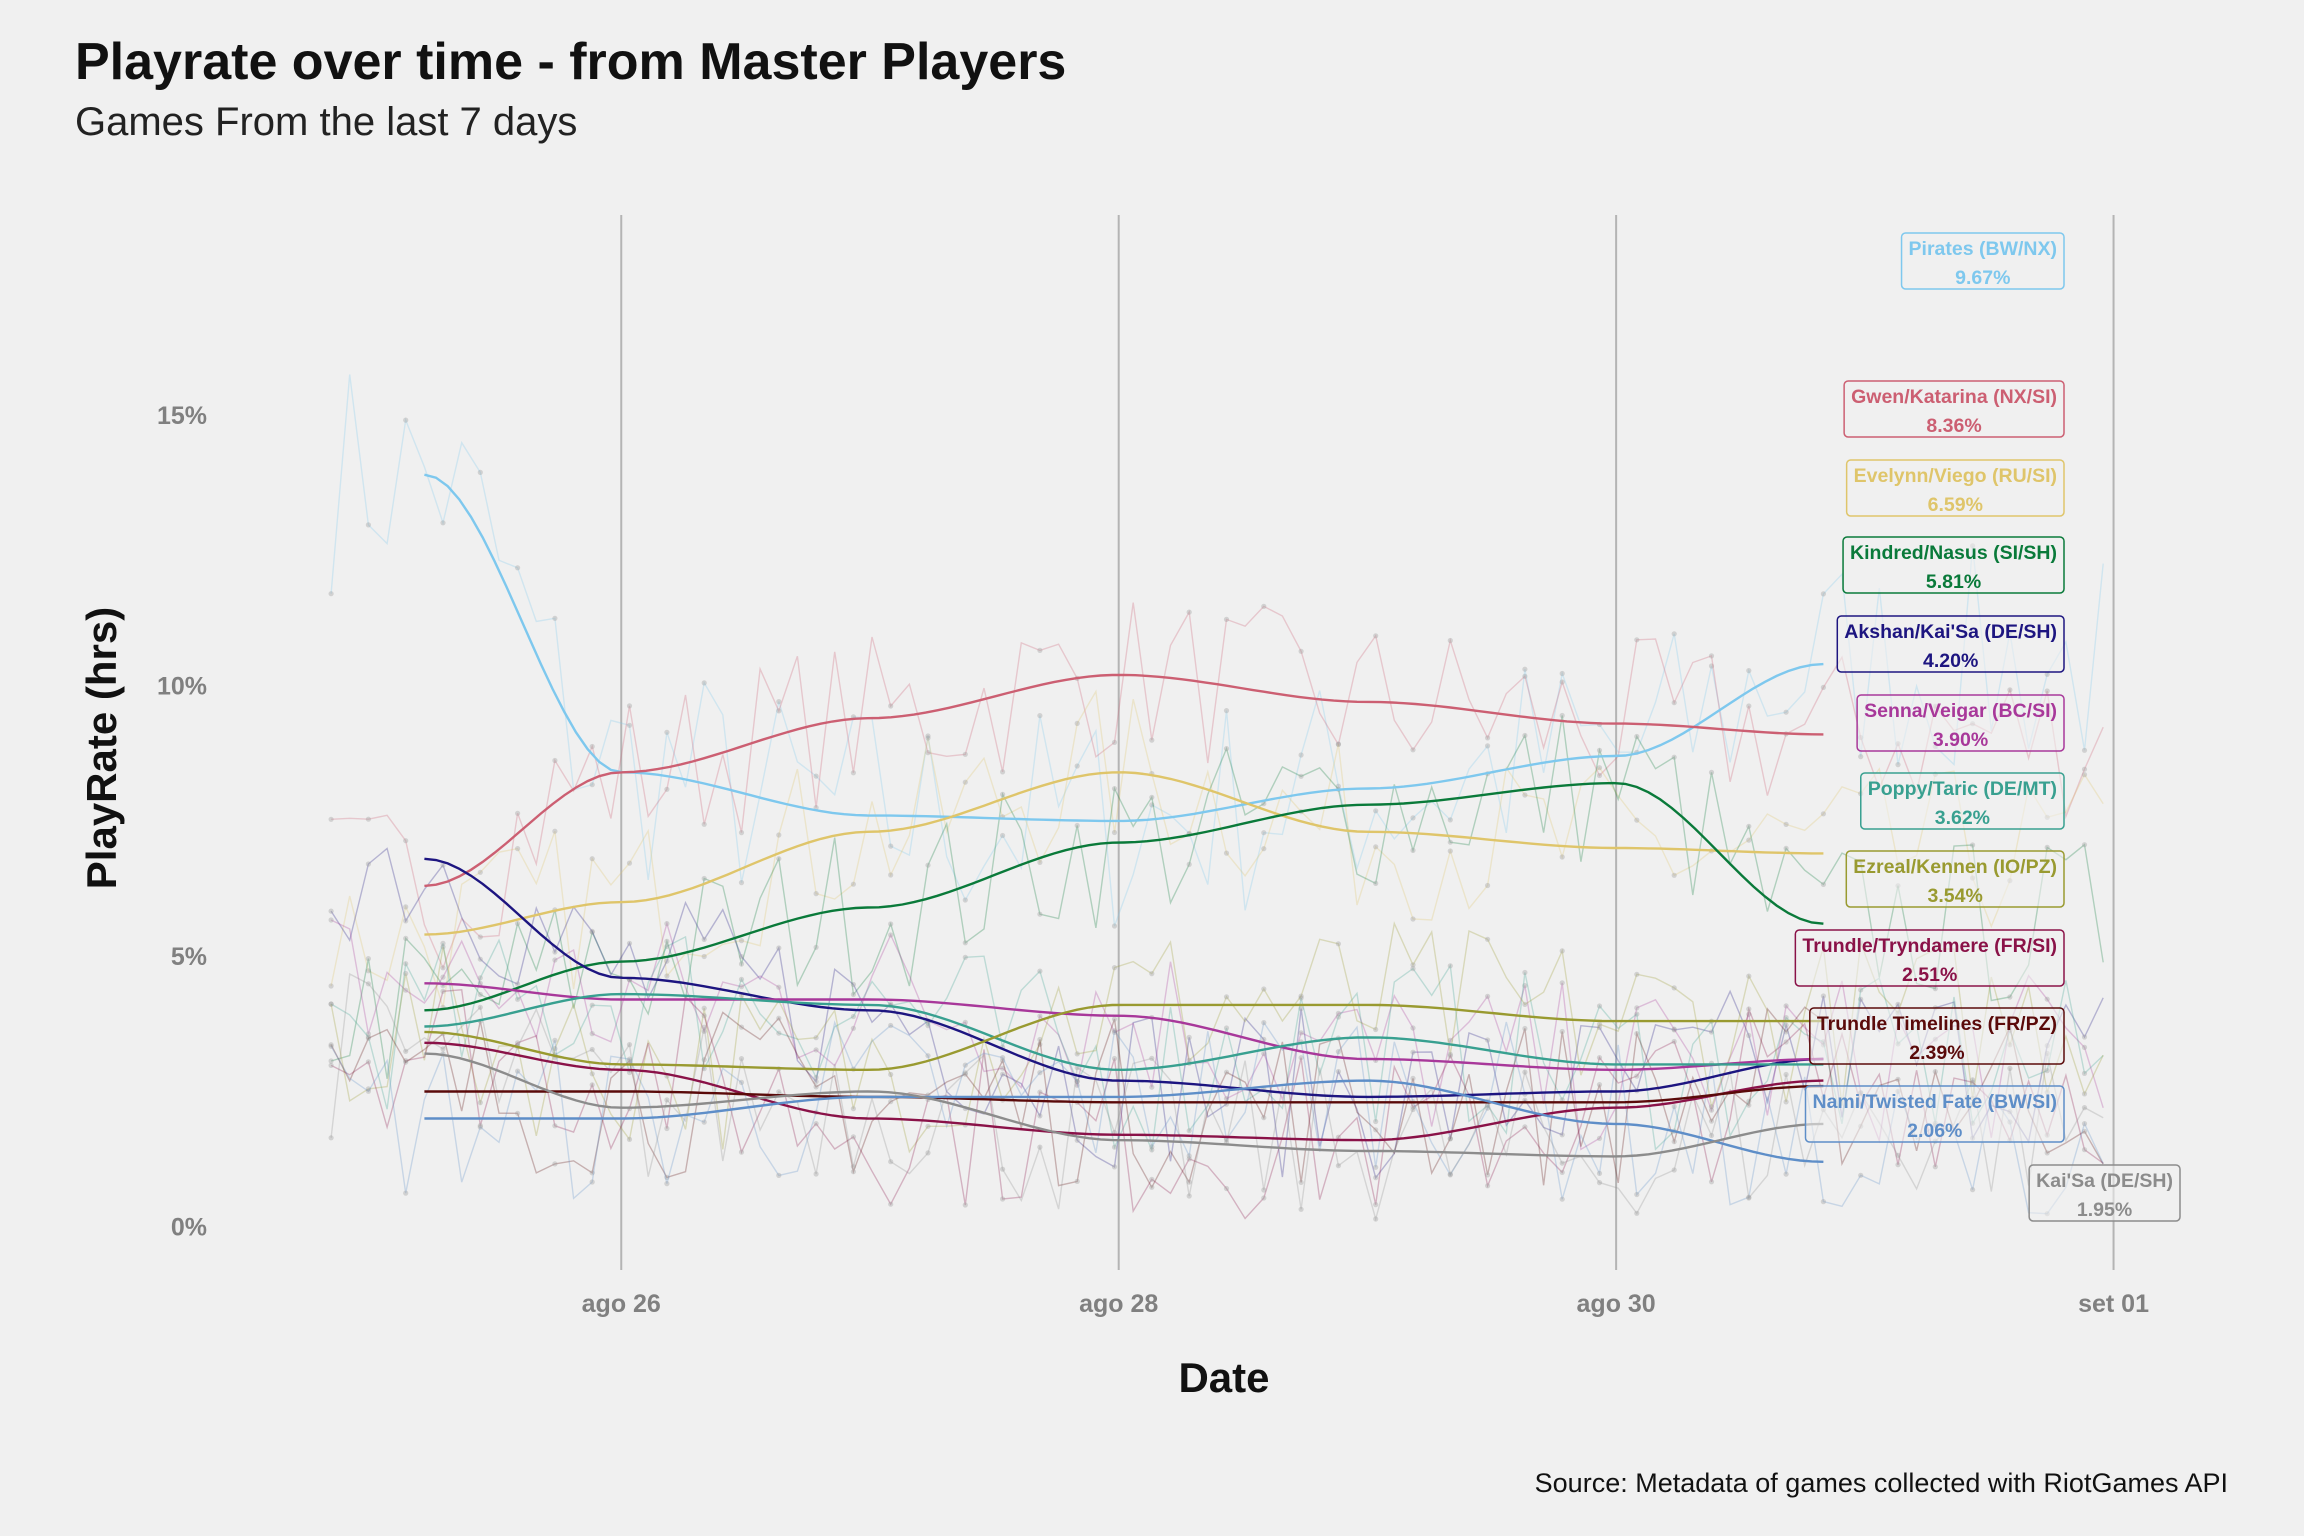 The width and height of the screenshot is (2304, 1536). I want to click on series-label-value: 4.20%, so click(1950, 661).